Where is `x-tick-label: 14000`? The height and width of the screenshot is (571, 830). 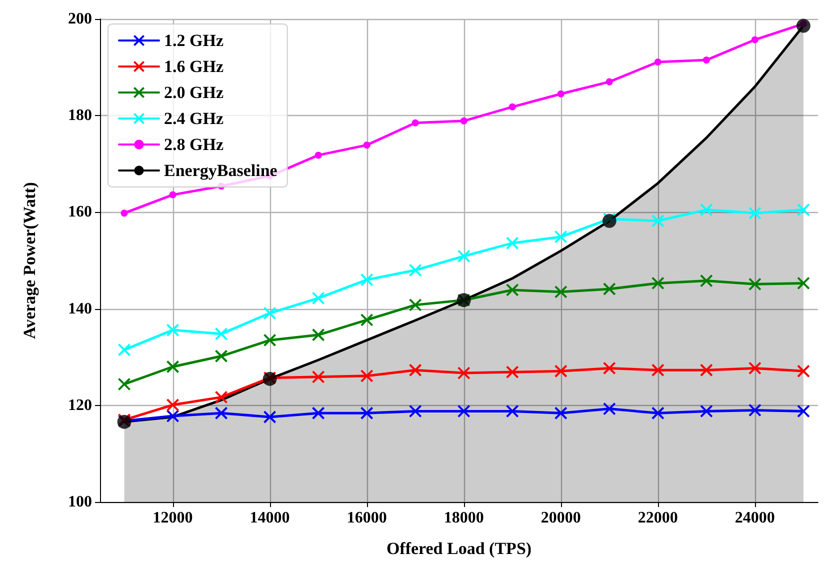 x-tick-label: 14000 is located at coordinates (270, 518).